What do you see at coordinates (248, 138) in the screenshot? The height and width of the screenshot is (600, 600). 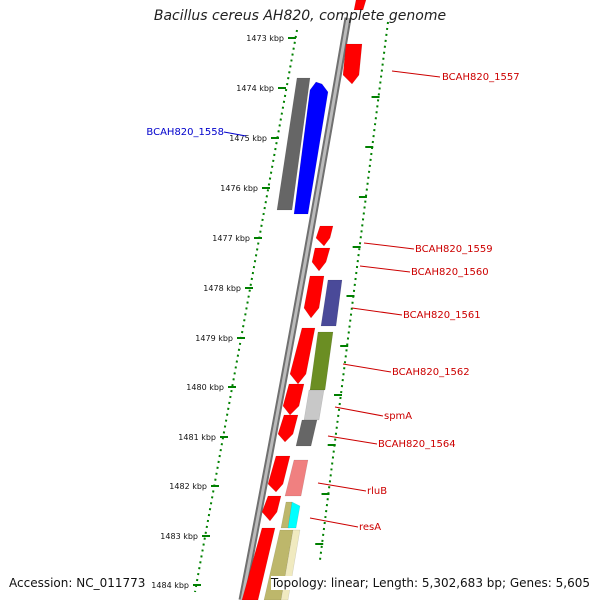 I see `kbp-tick-label: 1475 kbp` at bounding box center [248, 138].